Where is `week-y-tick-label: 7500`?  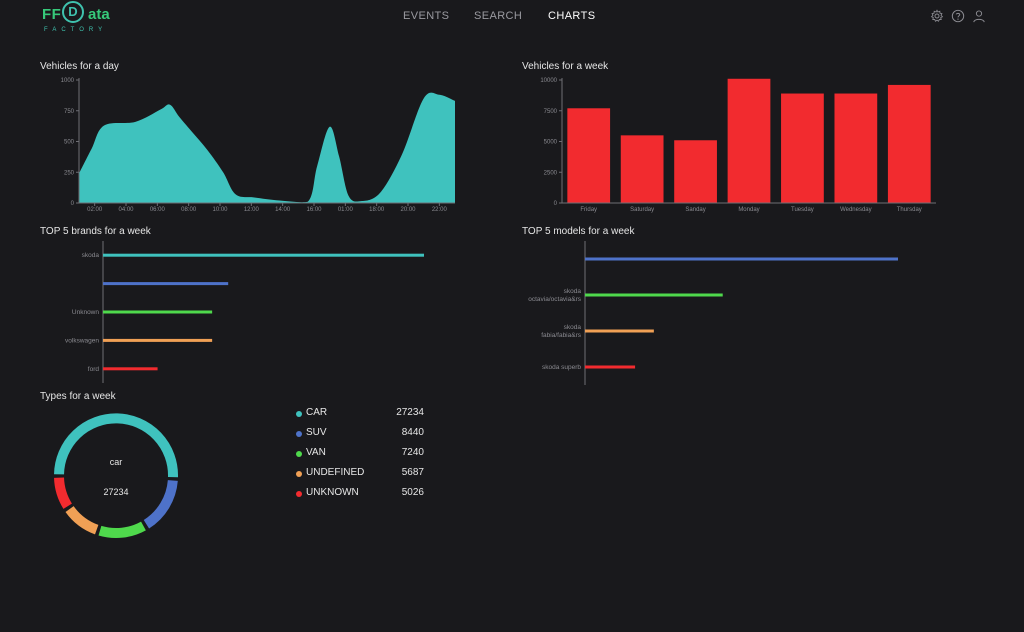
week-y-tick-label: 7500 is located at coordinates (551, 112).